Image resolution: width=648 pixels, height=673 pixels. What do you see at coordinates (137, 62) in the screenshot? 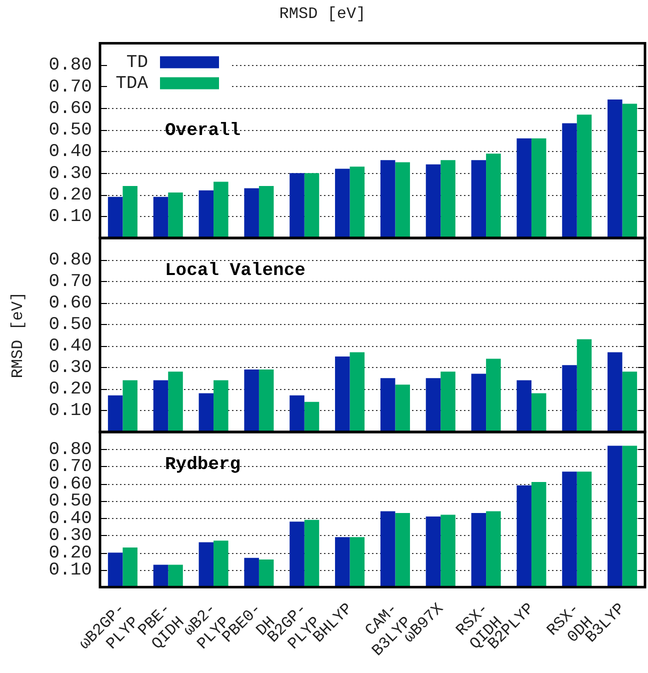
I see `legend-label: TD` at bounding box center [137, 62].